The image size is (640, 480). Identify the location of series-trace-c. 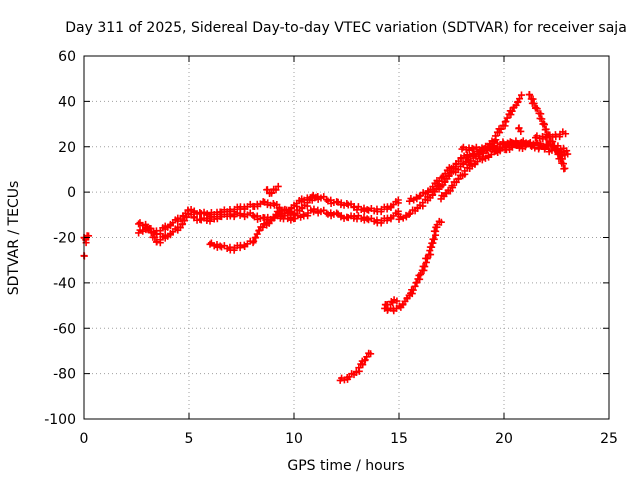
(268, 215).